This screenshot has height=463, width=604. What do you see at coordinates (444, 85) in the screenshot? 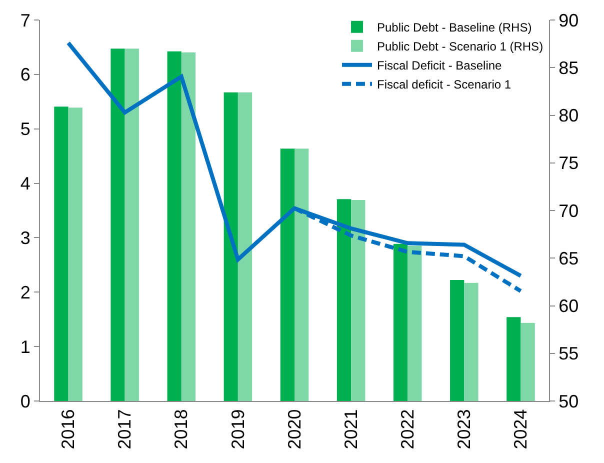
I see `legend-label: Fiscal deficit - Scenario 1` at bounding box center [444, 85].